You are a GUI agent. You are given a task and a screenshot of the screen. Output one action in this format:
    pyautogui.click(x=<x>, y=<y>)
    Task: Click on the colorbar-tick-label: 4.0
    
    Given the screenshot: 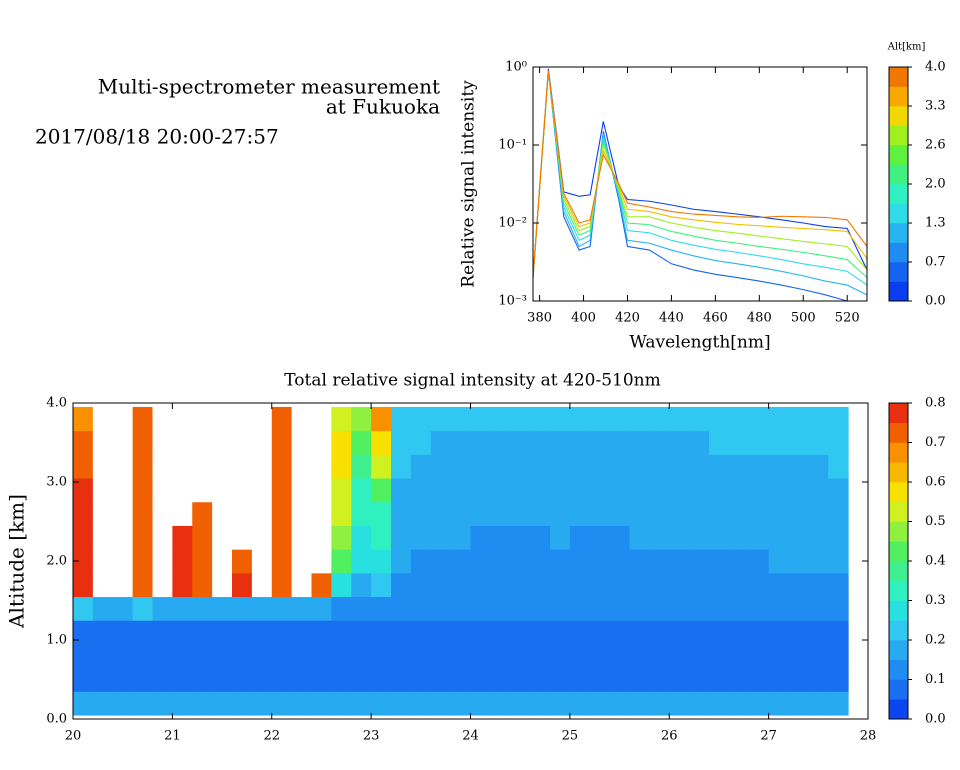 What is the action you would take?
    pyautogui.click(x=935, y=67)
    